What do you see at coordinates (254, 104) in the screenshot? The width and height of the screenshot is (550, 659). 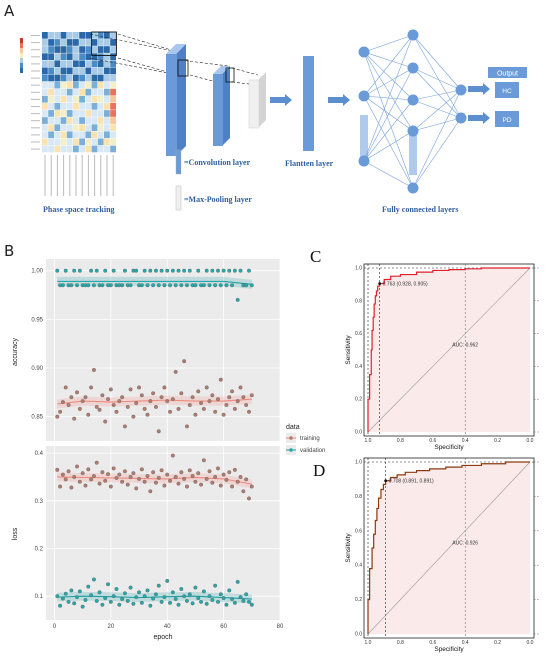 I see `pool-block` at bounding box center [254, 104].